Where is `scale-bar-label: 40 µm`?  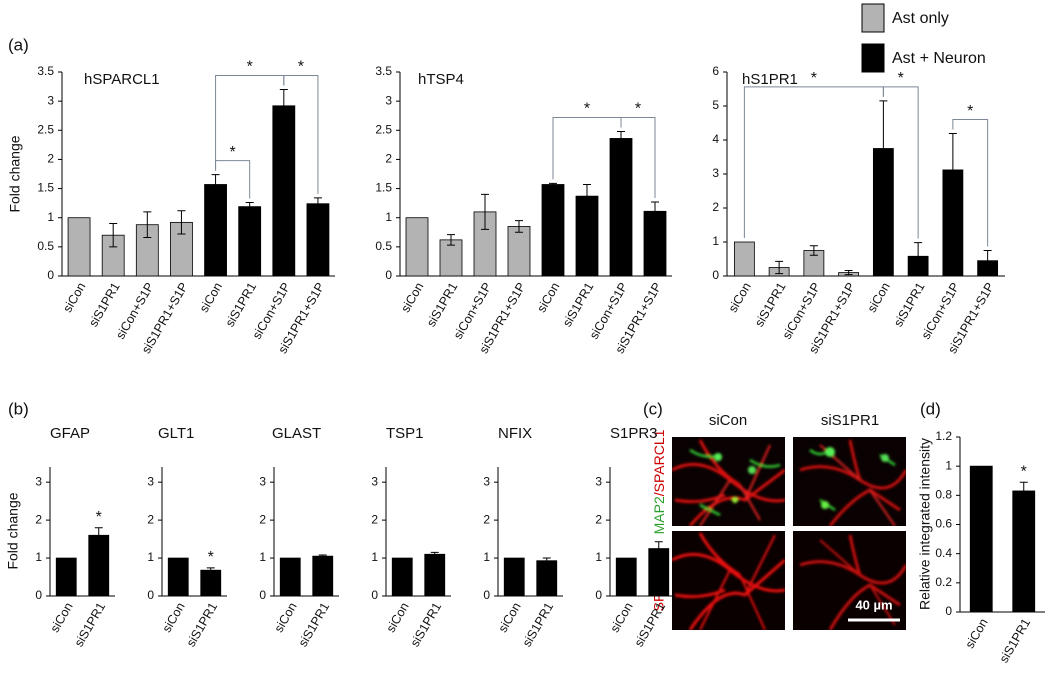 scale-bar-label: 40 µm is located at coordinates (873, 604).